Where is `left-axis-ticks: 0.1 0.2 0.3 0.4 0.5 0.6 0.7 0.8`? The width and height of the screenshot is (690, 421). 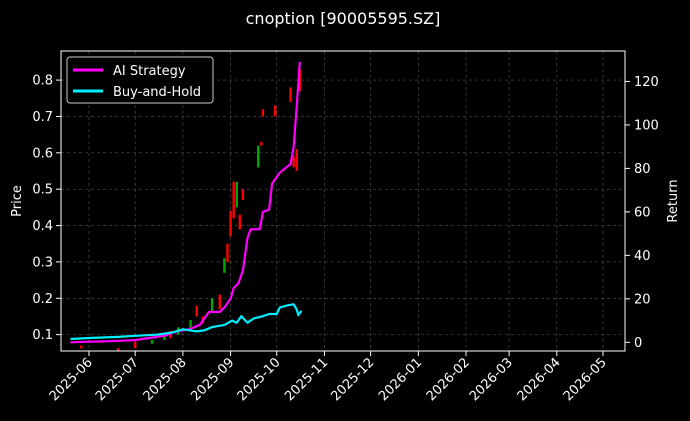
left-axis-ticks: 0.1 0.2 0.3 0.4 0.5 0.6 0.7 0.8 is located at coordinates (46, 208).